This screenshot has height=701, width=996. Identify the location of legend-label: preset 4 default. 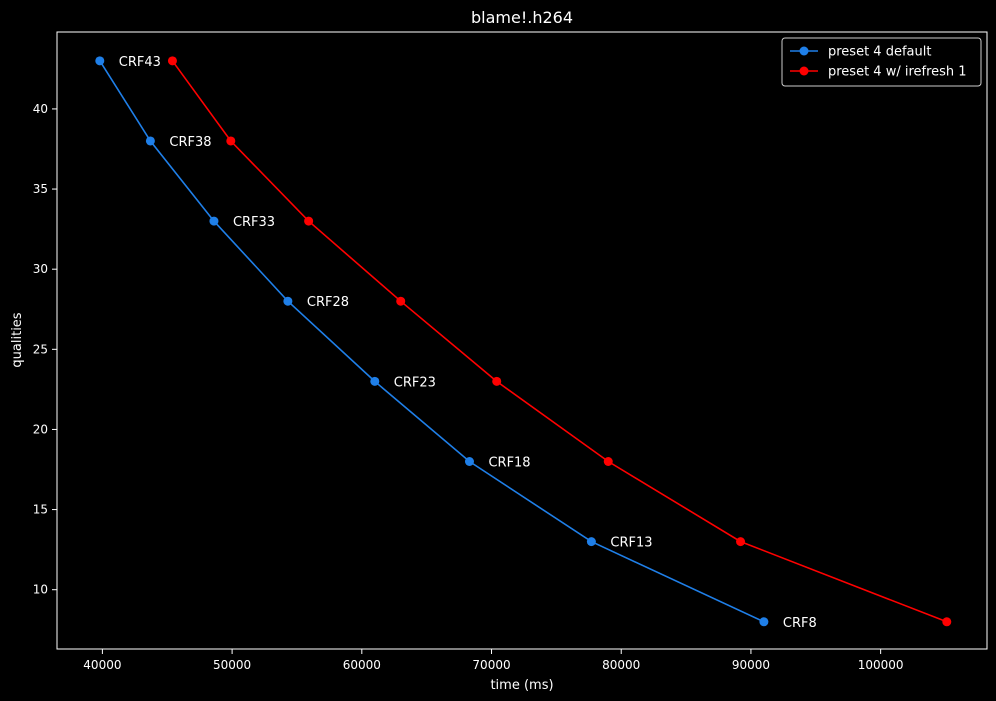
(879, 52).